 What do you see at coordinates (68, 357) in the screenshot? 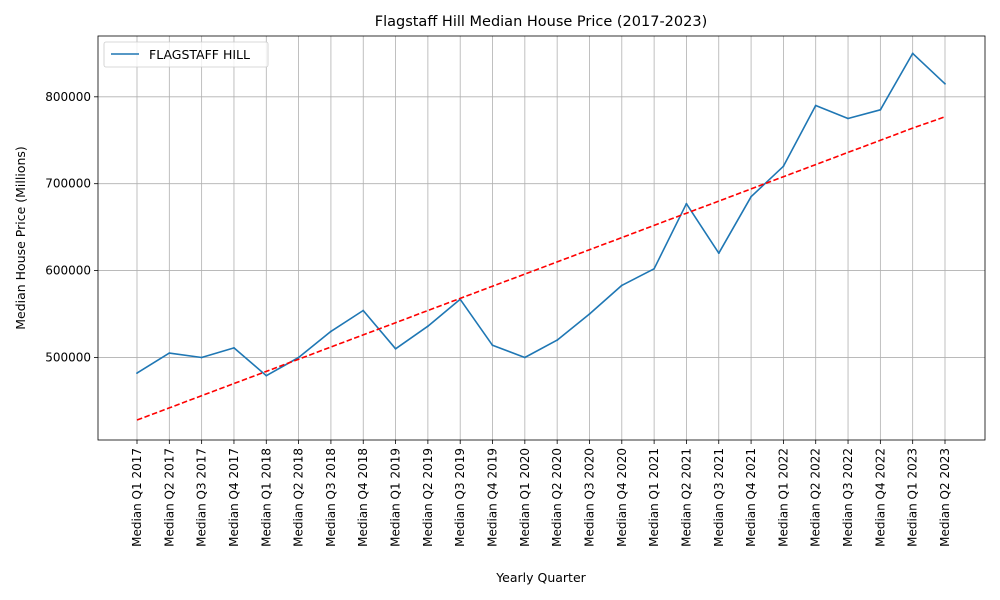
I see `y-tick-label: 500000` at bounding box center [68, 357].